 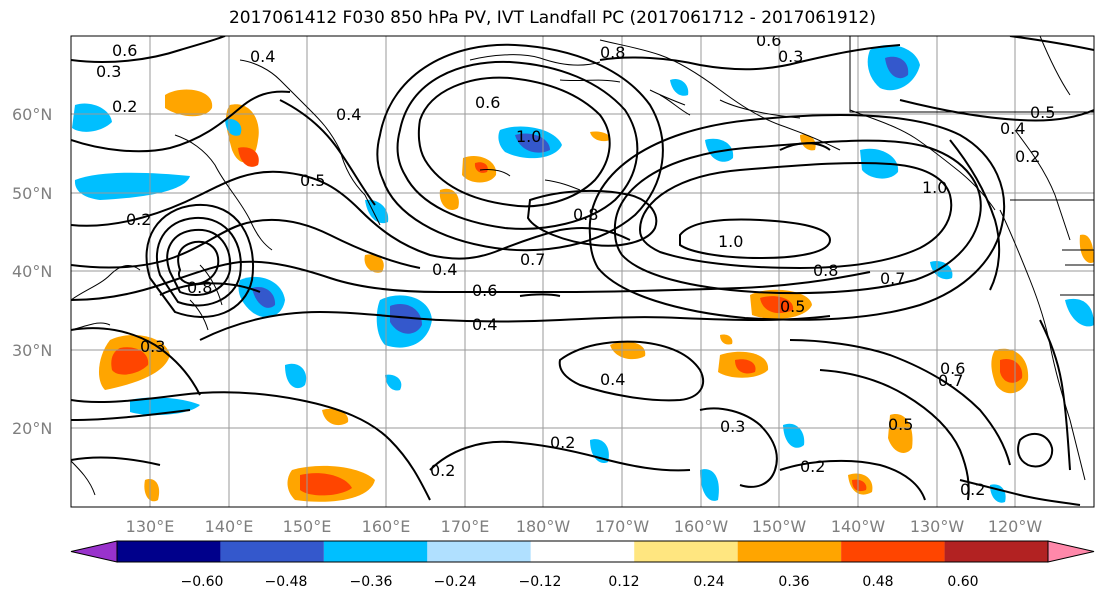 What do you see at coordinates (937, 526) in the screenshot?
I see `lon-label: 130°W` at bounding box center [937, 526].